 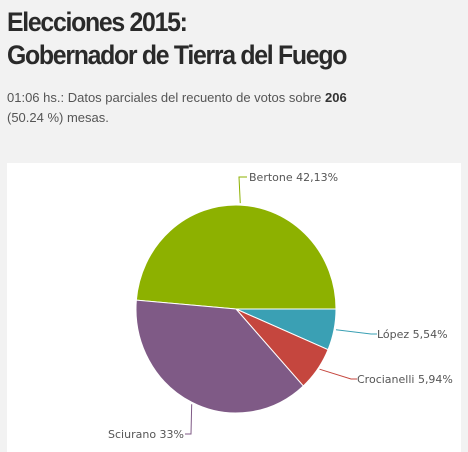 I want to click on leader-line-bertone, so click(x=242, y=190).